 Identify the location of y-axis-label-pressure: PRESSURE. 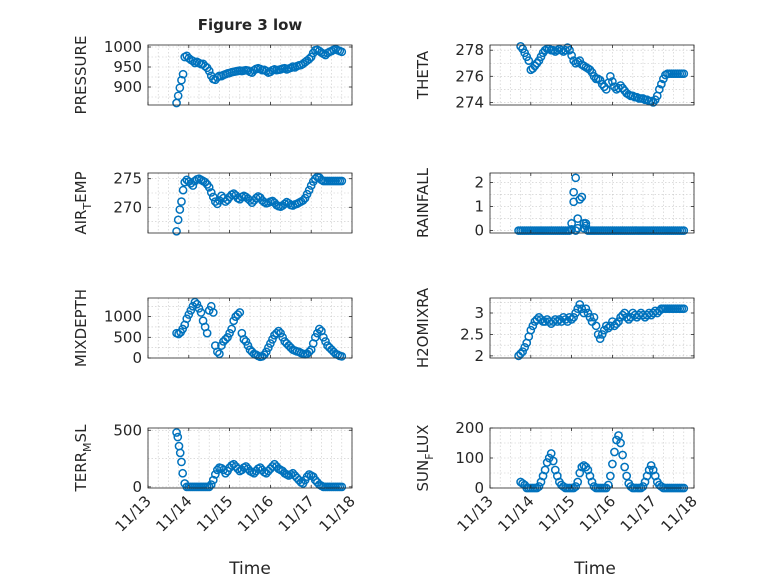
(81, 75).